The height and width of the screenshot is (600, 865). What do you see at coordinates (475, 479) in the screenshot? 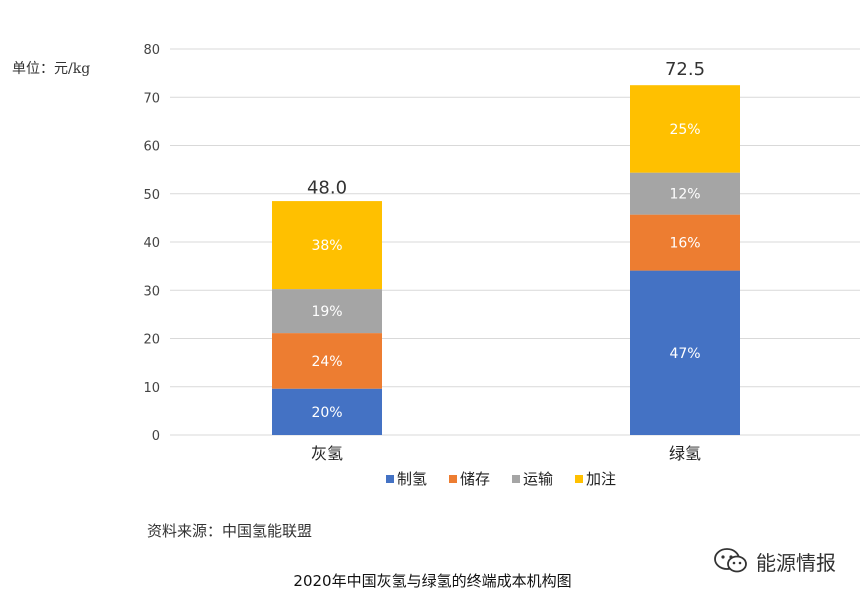
I see `legend-label: 储存` at bounding box center [475, 479].